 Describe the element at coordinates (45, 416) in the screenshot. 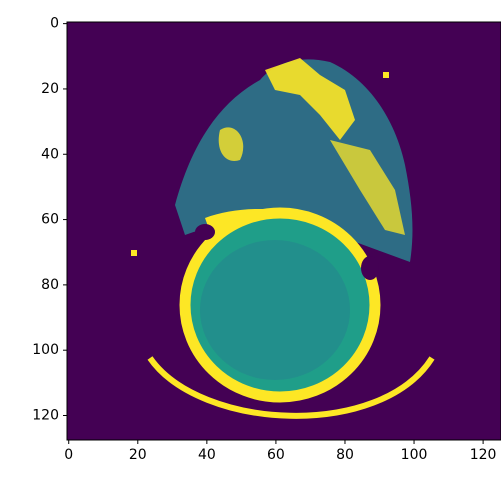

I see `y-tick-label: 120` at that location.